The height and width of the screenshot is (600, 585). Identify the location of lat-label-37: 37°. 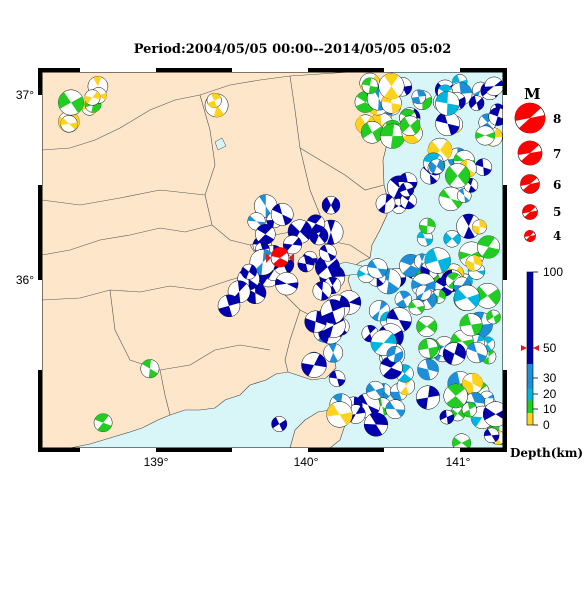
(25, 95).